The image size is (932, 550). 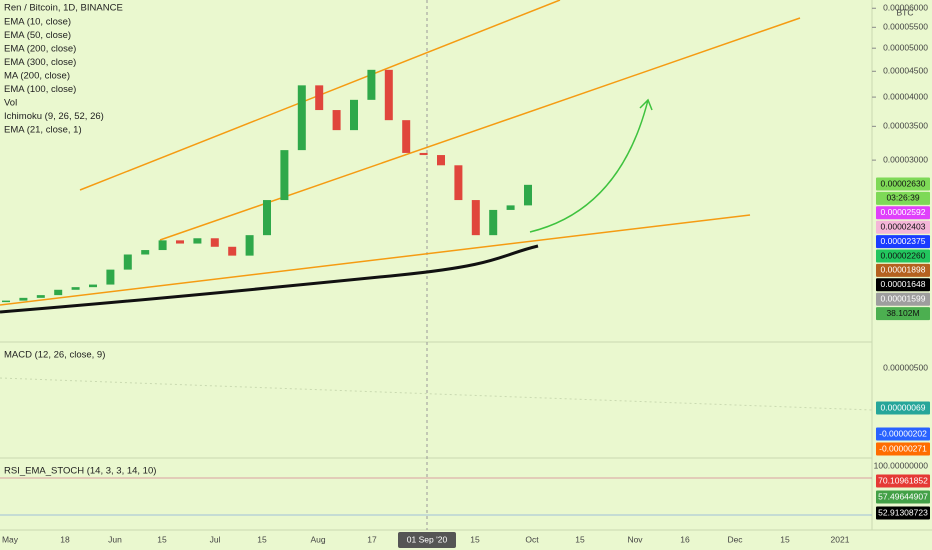 What do you see at coordinates (115, 539) in the screenshot?
I see `x-tick-label: Jun` at bounding box center [115, 539].